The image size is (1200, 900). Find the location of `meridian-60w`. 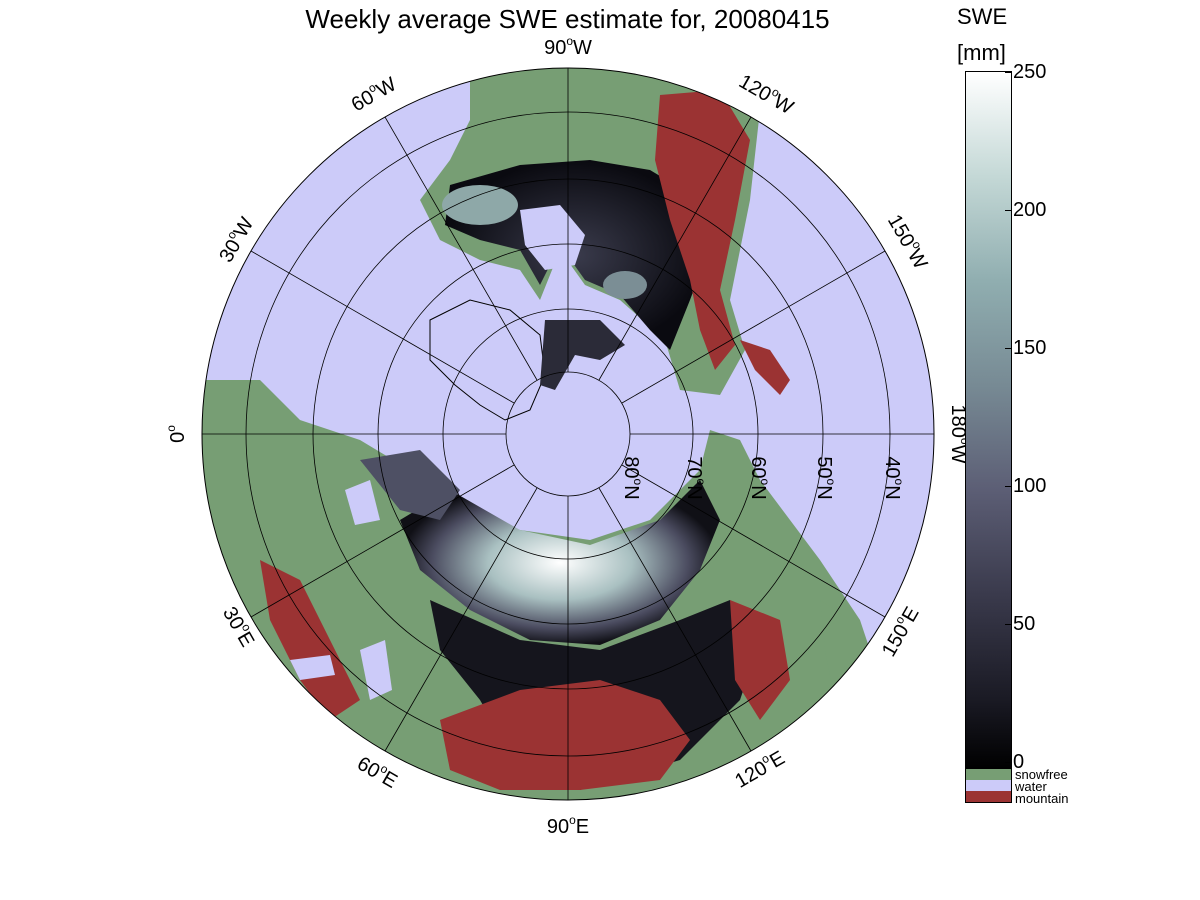

meridian-60w is located at coordinates (461, 248).